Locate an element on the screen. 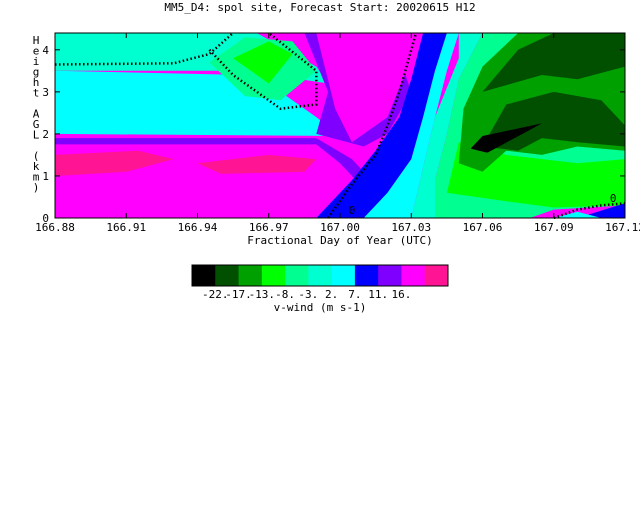 This screenshot has height=512, width=640. x-tick-label-8: 167.12 is located at coordinates (622, 227).